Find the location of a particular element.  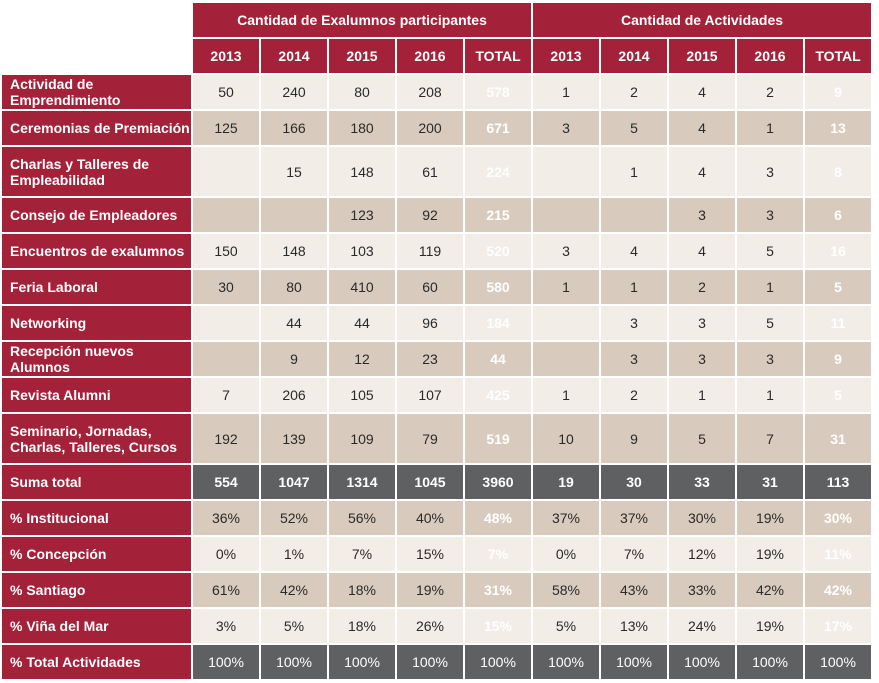

value-cell: 166 is located at coordinates (294, 128).